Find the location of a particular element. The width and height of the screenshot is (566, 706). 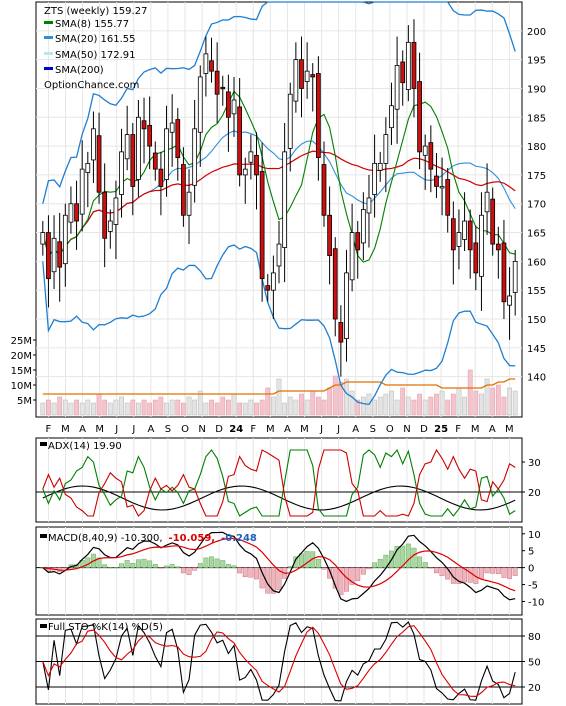

x-tick-label: 25 is located at coordinates (441, 429).